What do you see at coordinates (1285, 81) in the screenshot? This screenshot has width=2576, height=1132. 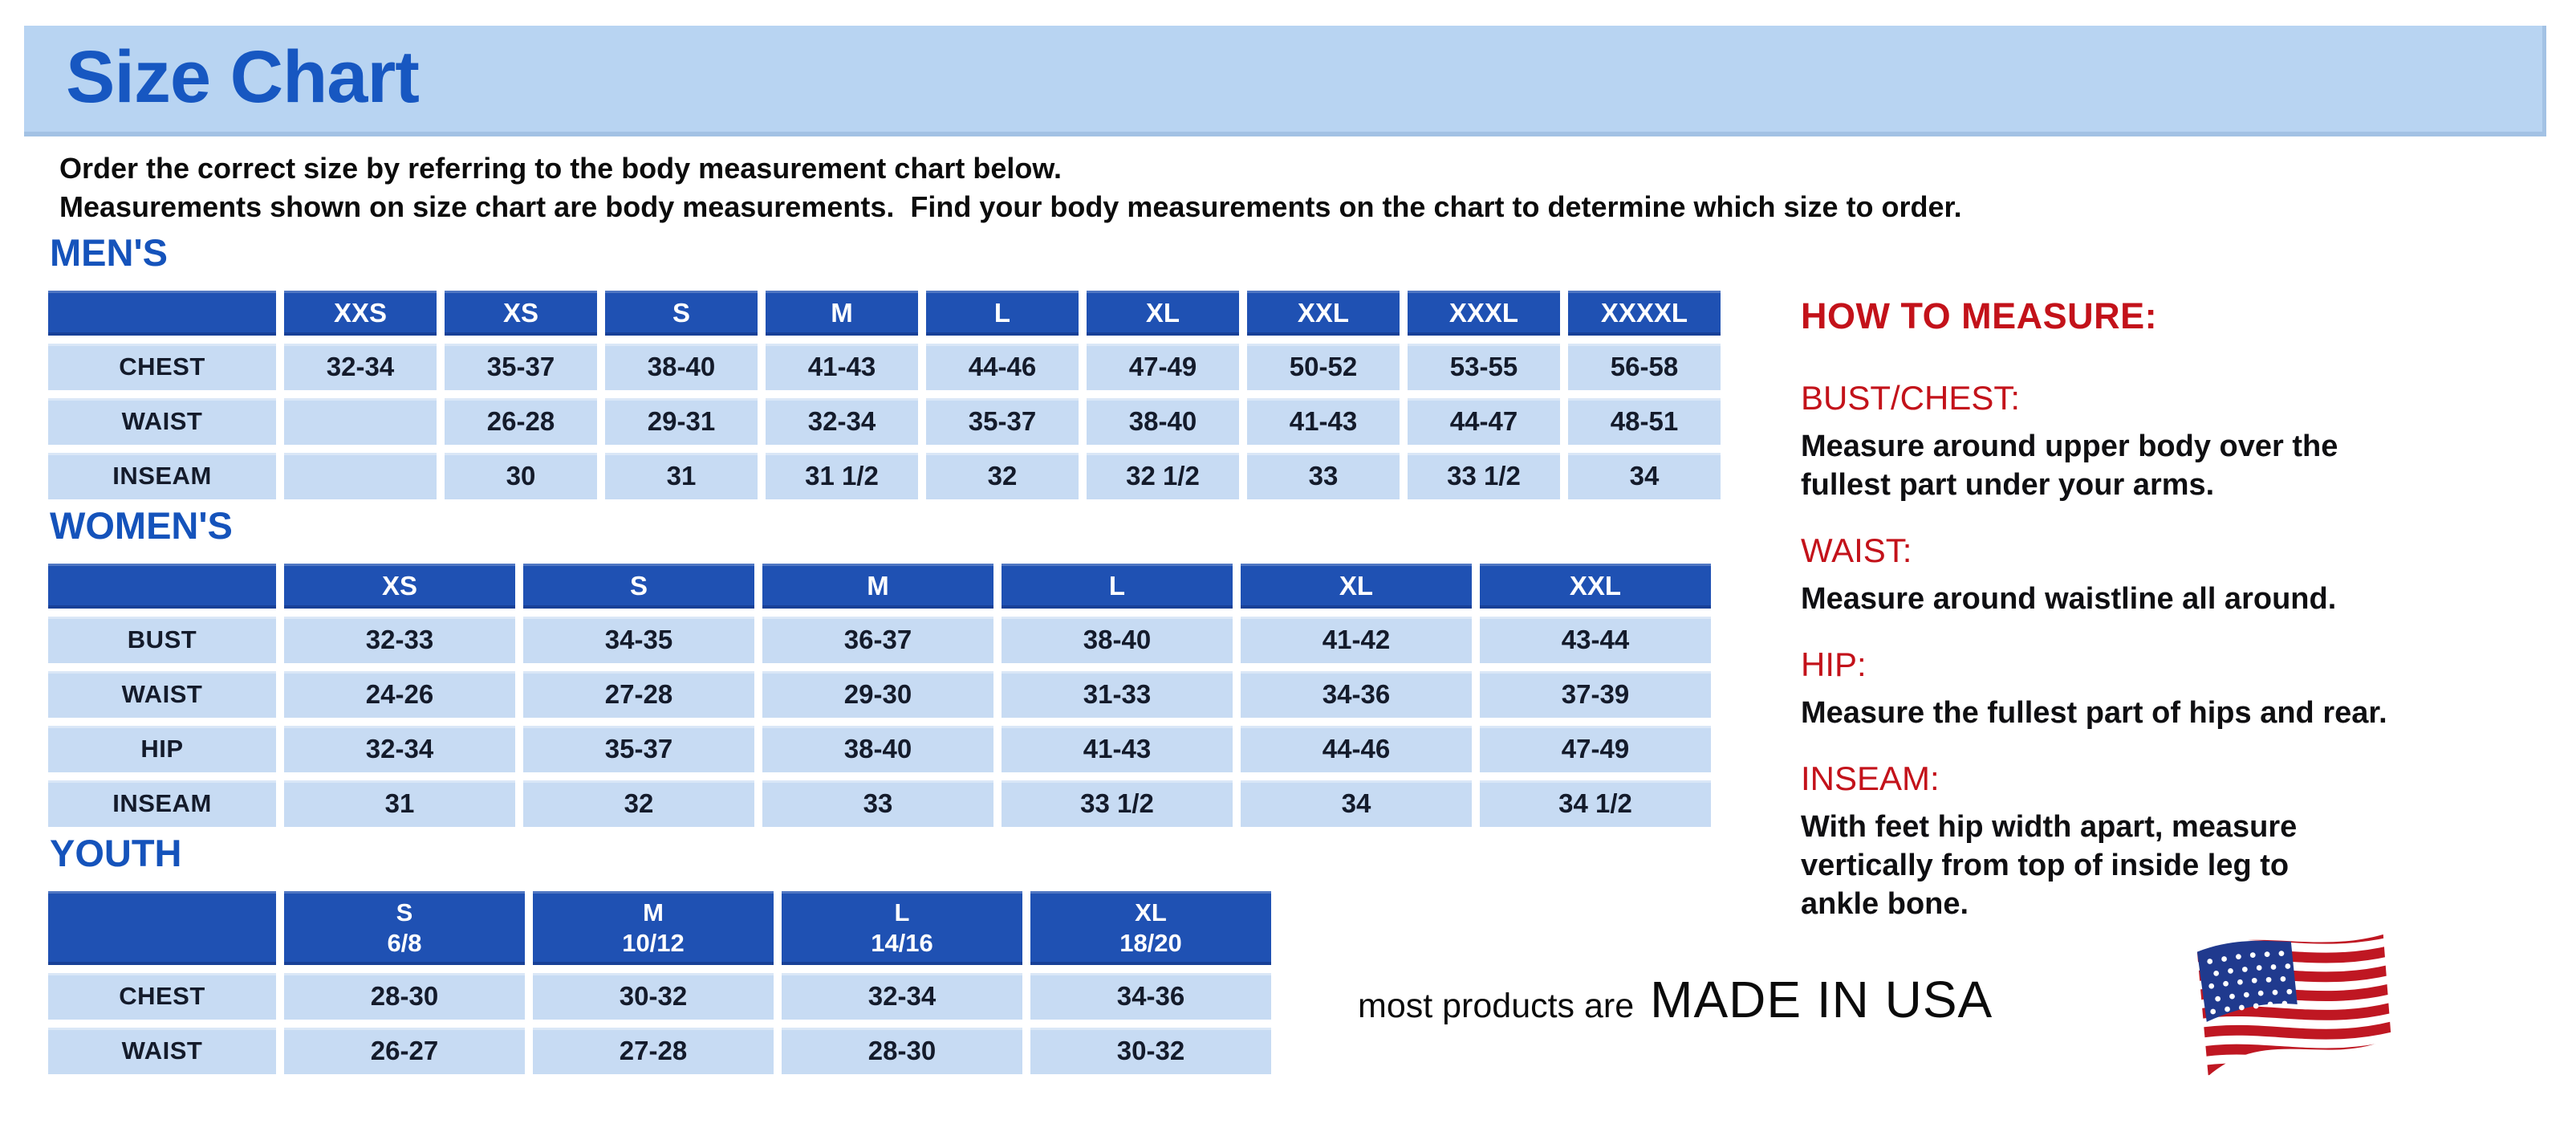 I see `title-banner: Size Chart` at bounding box center [1285, 81].